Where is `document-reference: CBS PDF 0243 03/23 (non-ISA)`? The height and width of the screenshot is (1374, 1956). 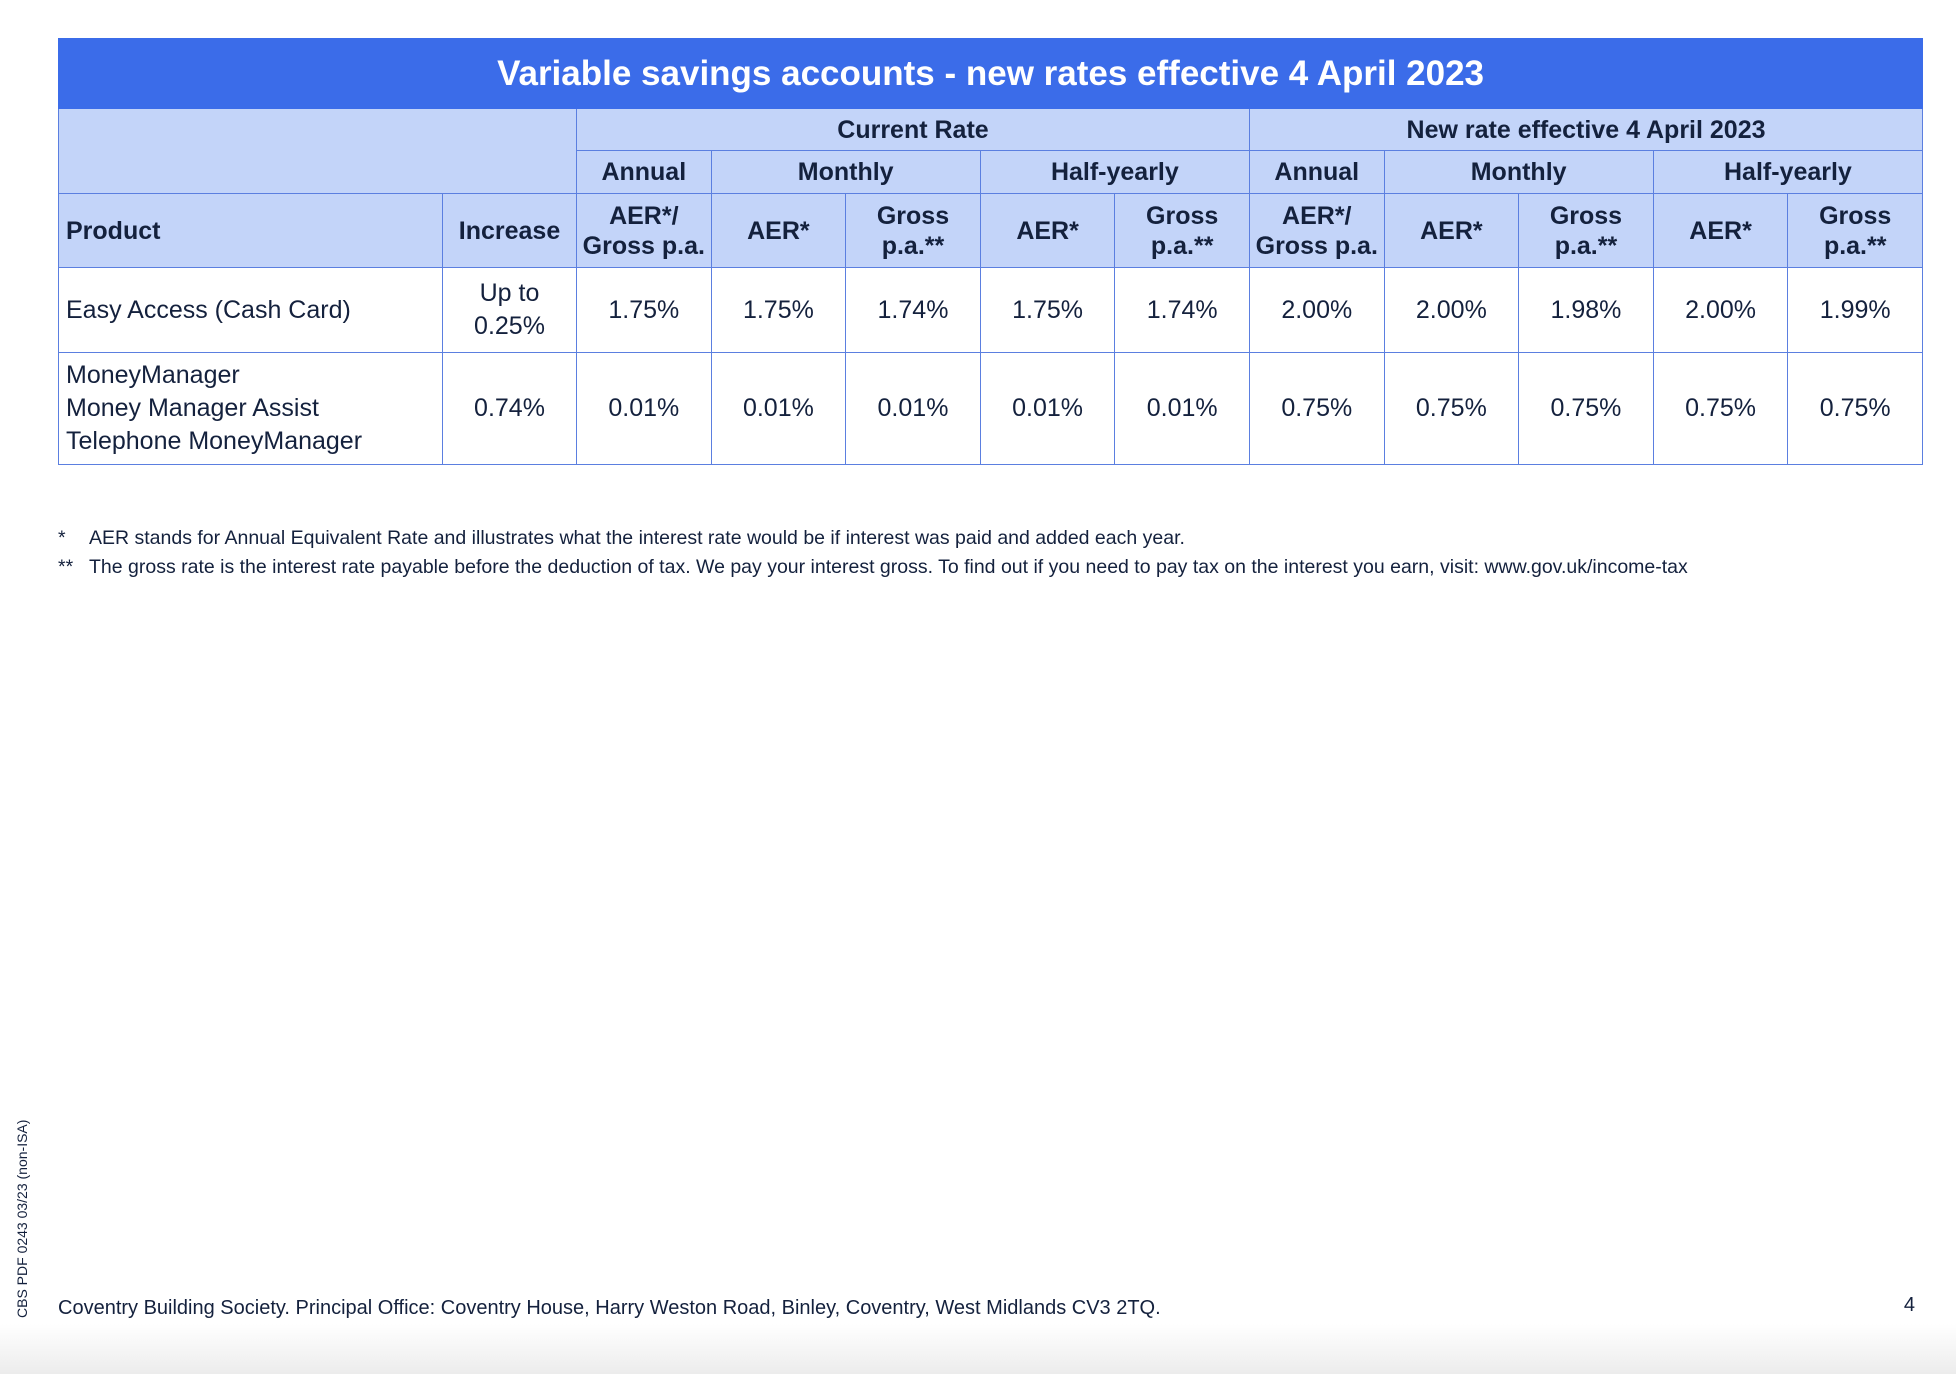
document-reference: CBS PDF 0243 03/23 (non-ISA) is located at coordinates (22, 1218).